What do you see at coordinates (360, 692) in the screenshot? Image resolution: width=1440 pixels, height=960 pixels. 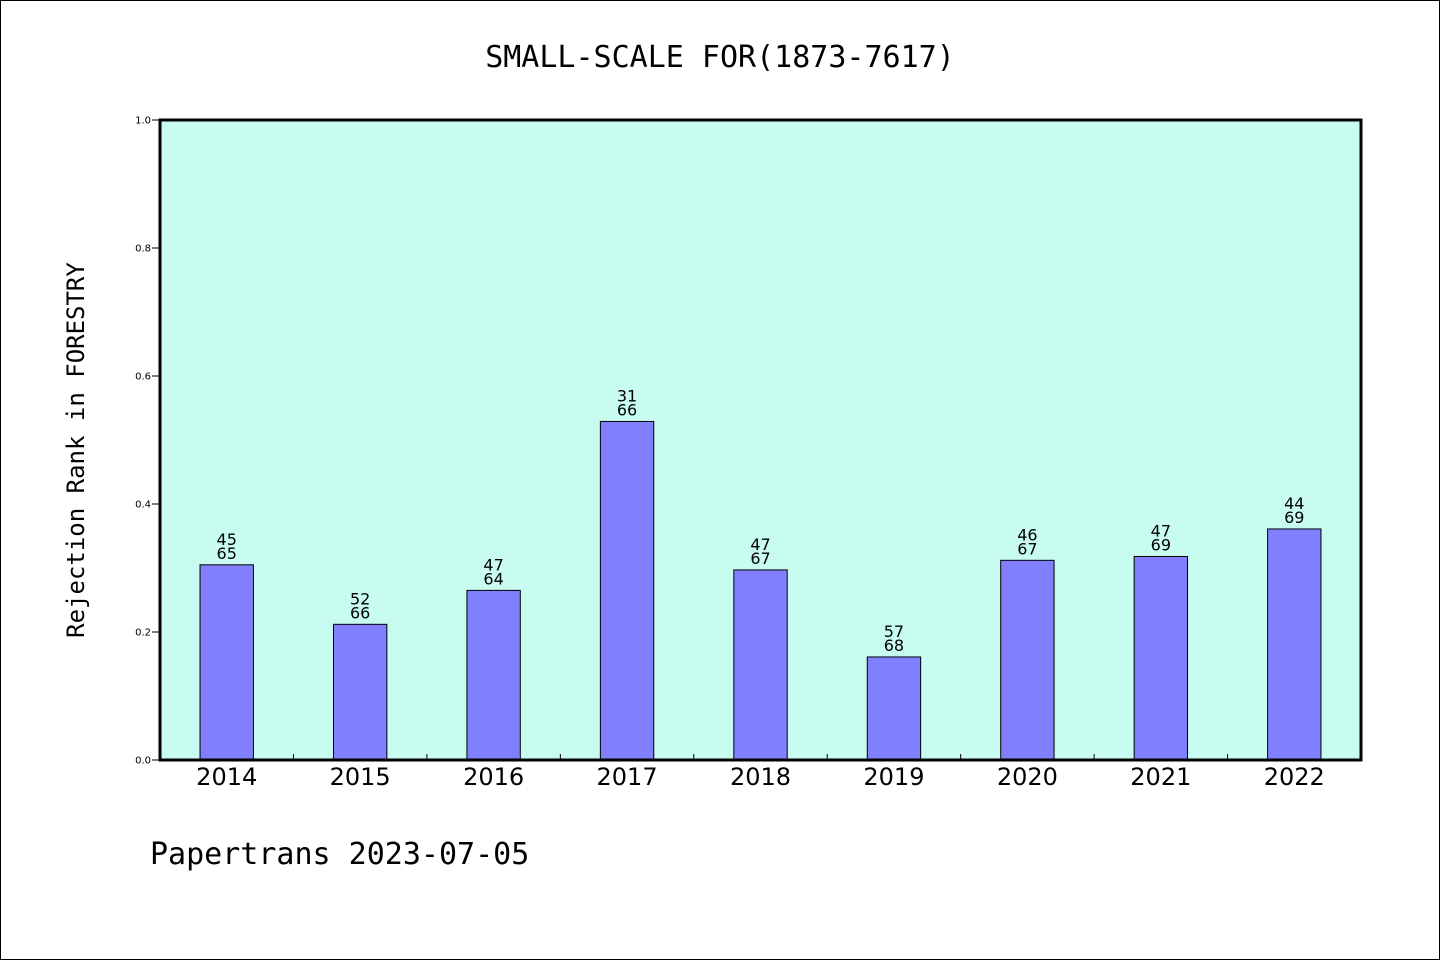 I see `bar-2015` at bounding box center [360, 692].